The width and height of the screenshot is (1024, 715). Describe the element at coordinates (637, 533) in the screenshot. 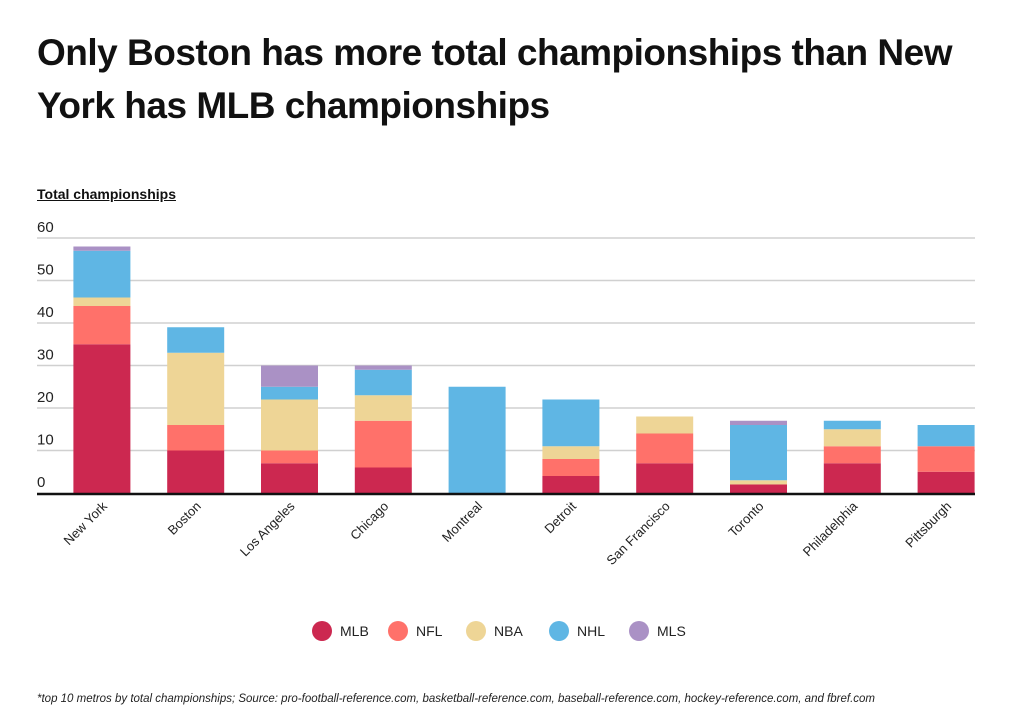

I see `x-tick-label: San Francisco` at that location.